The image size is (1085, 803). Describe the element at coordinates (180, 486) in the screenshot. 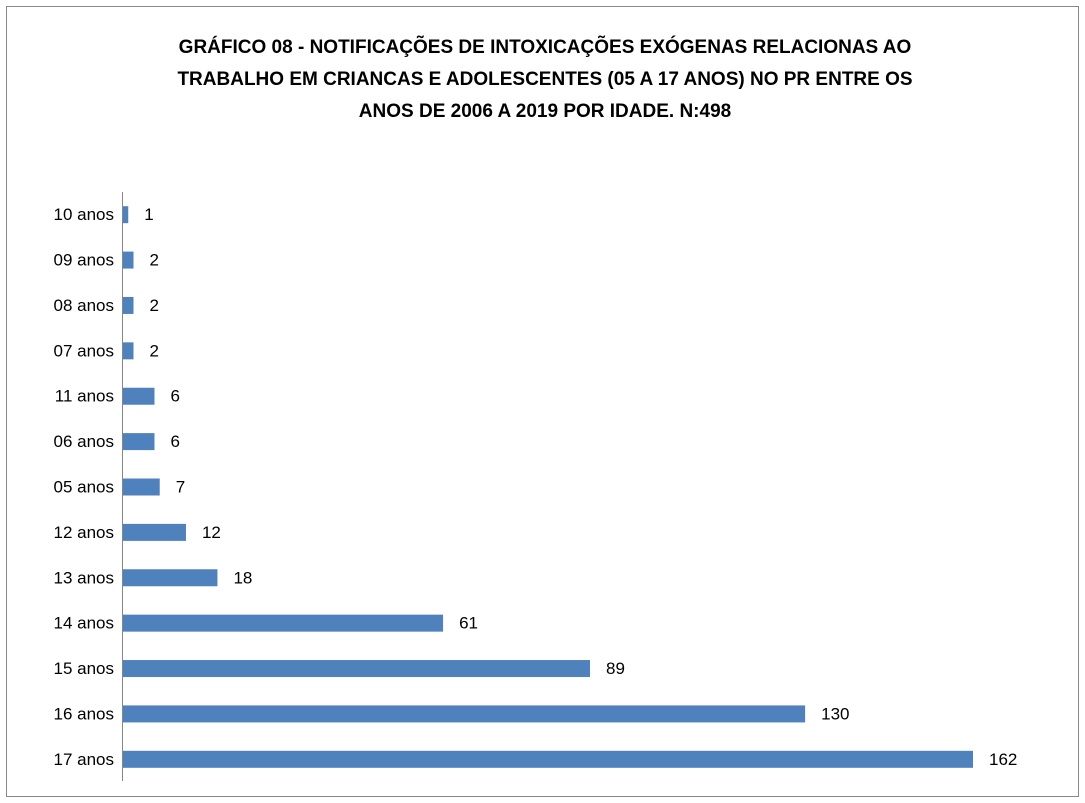

I see `data-label: 7` at that location.